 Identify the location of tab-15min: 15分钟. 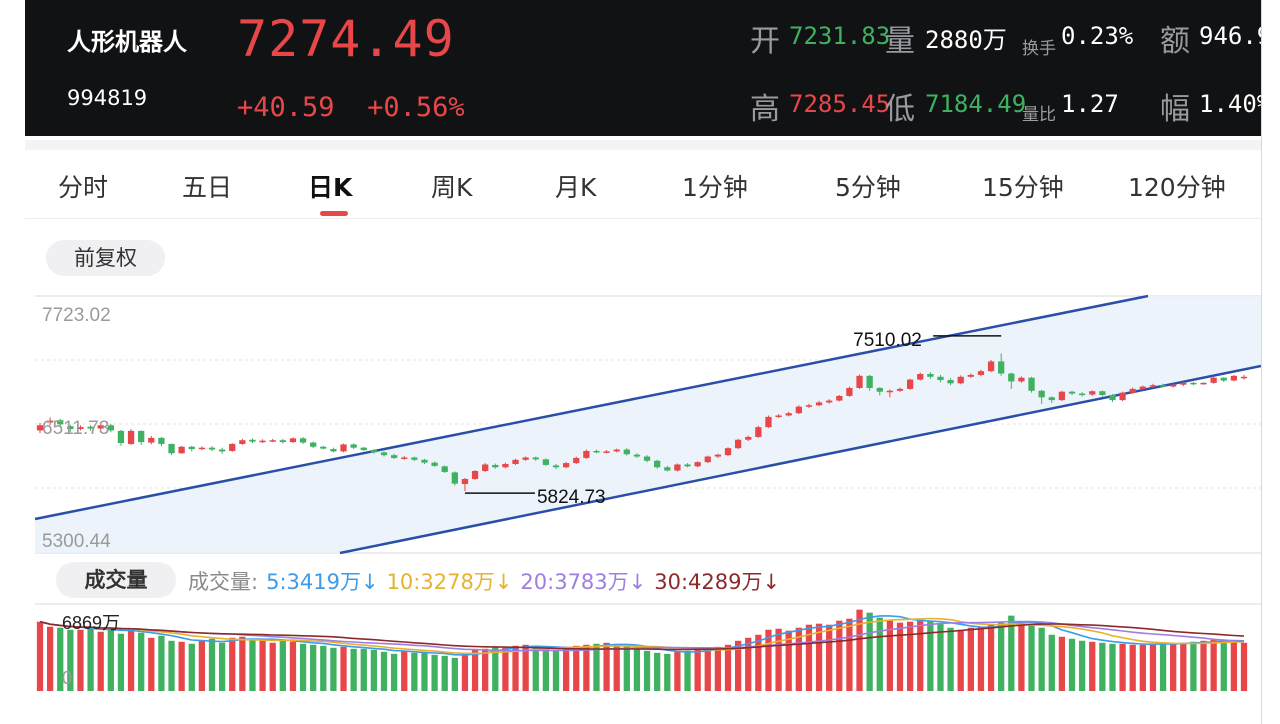
(1023, 187).